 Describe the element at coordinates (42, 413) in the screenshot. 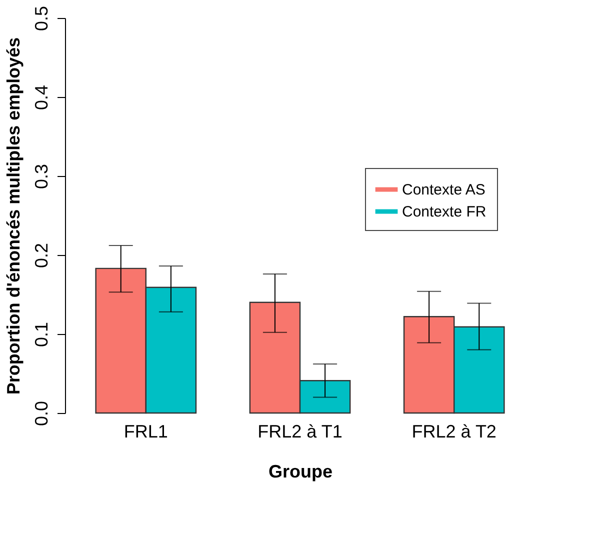

I see `y-tick-label: 0.0` at that location.